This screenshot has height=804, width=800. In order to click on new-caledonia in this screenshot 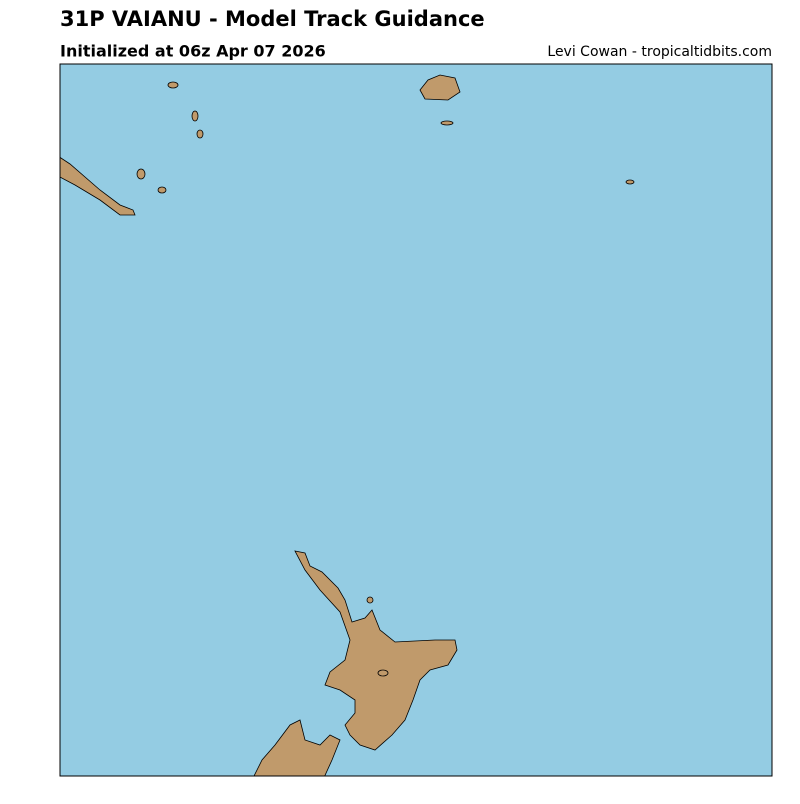, I will do `click(98, 186)`.